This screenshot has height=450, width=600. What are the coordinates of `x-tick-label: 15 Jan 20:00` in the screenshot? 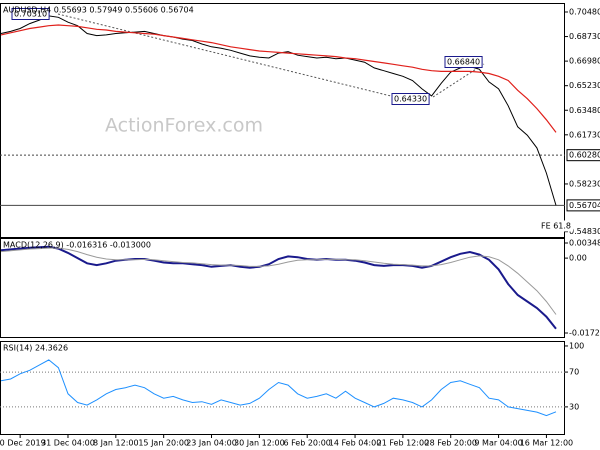 It's located at (163, 443).